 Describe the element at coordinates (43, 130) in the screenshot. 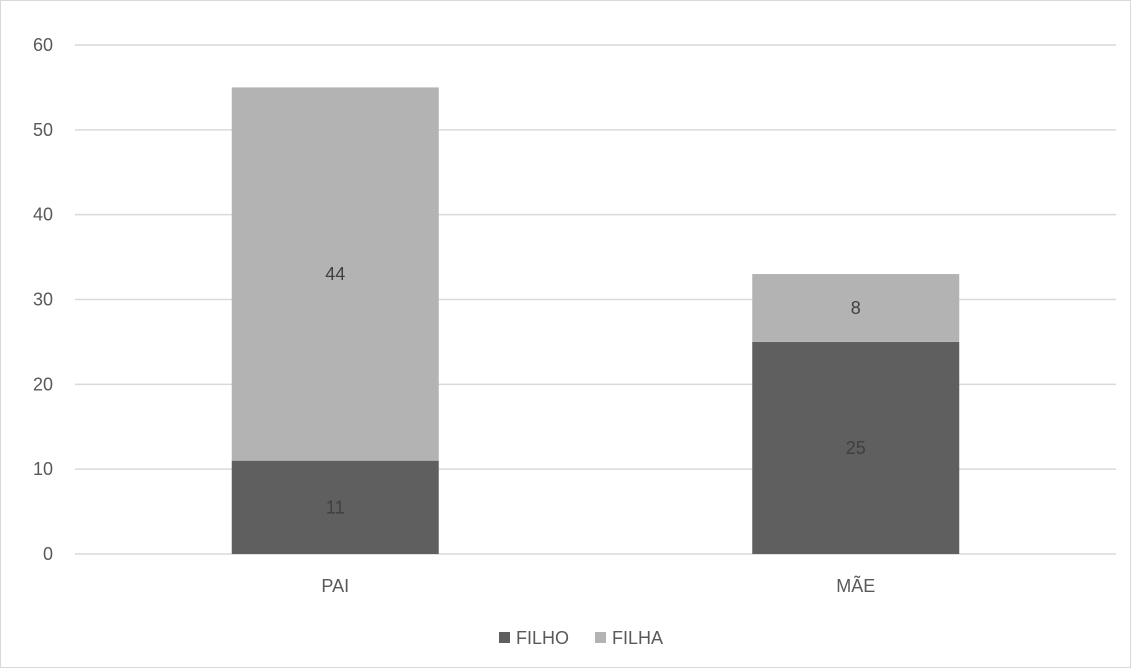

I see `y-tick-label: 50` at that location.